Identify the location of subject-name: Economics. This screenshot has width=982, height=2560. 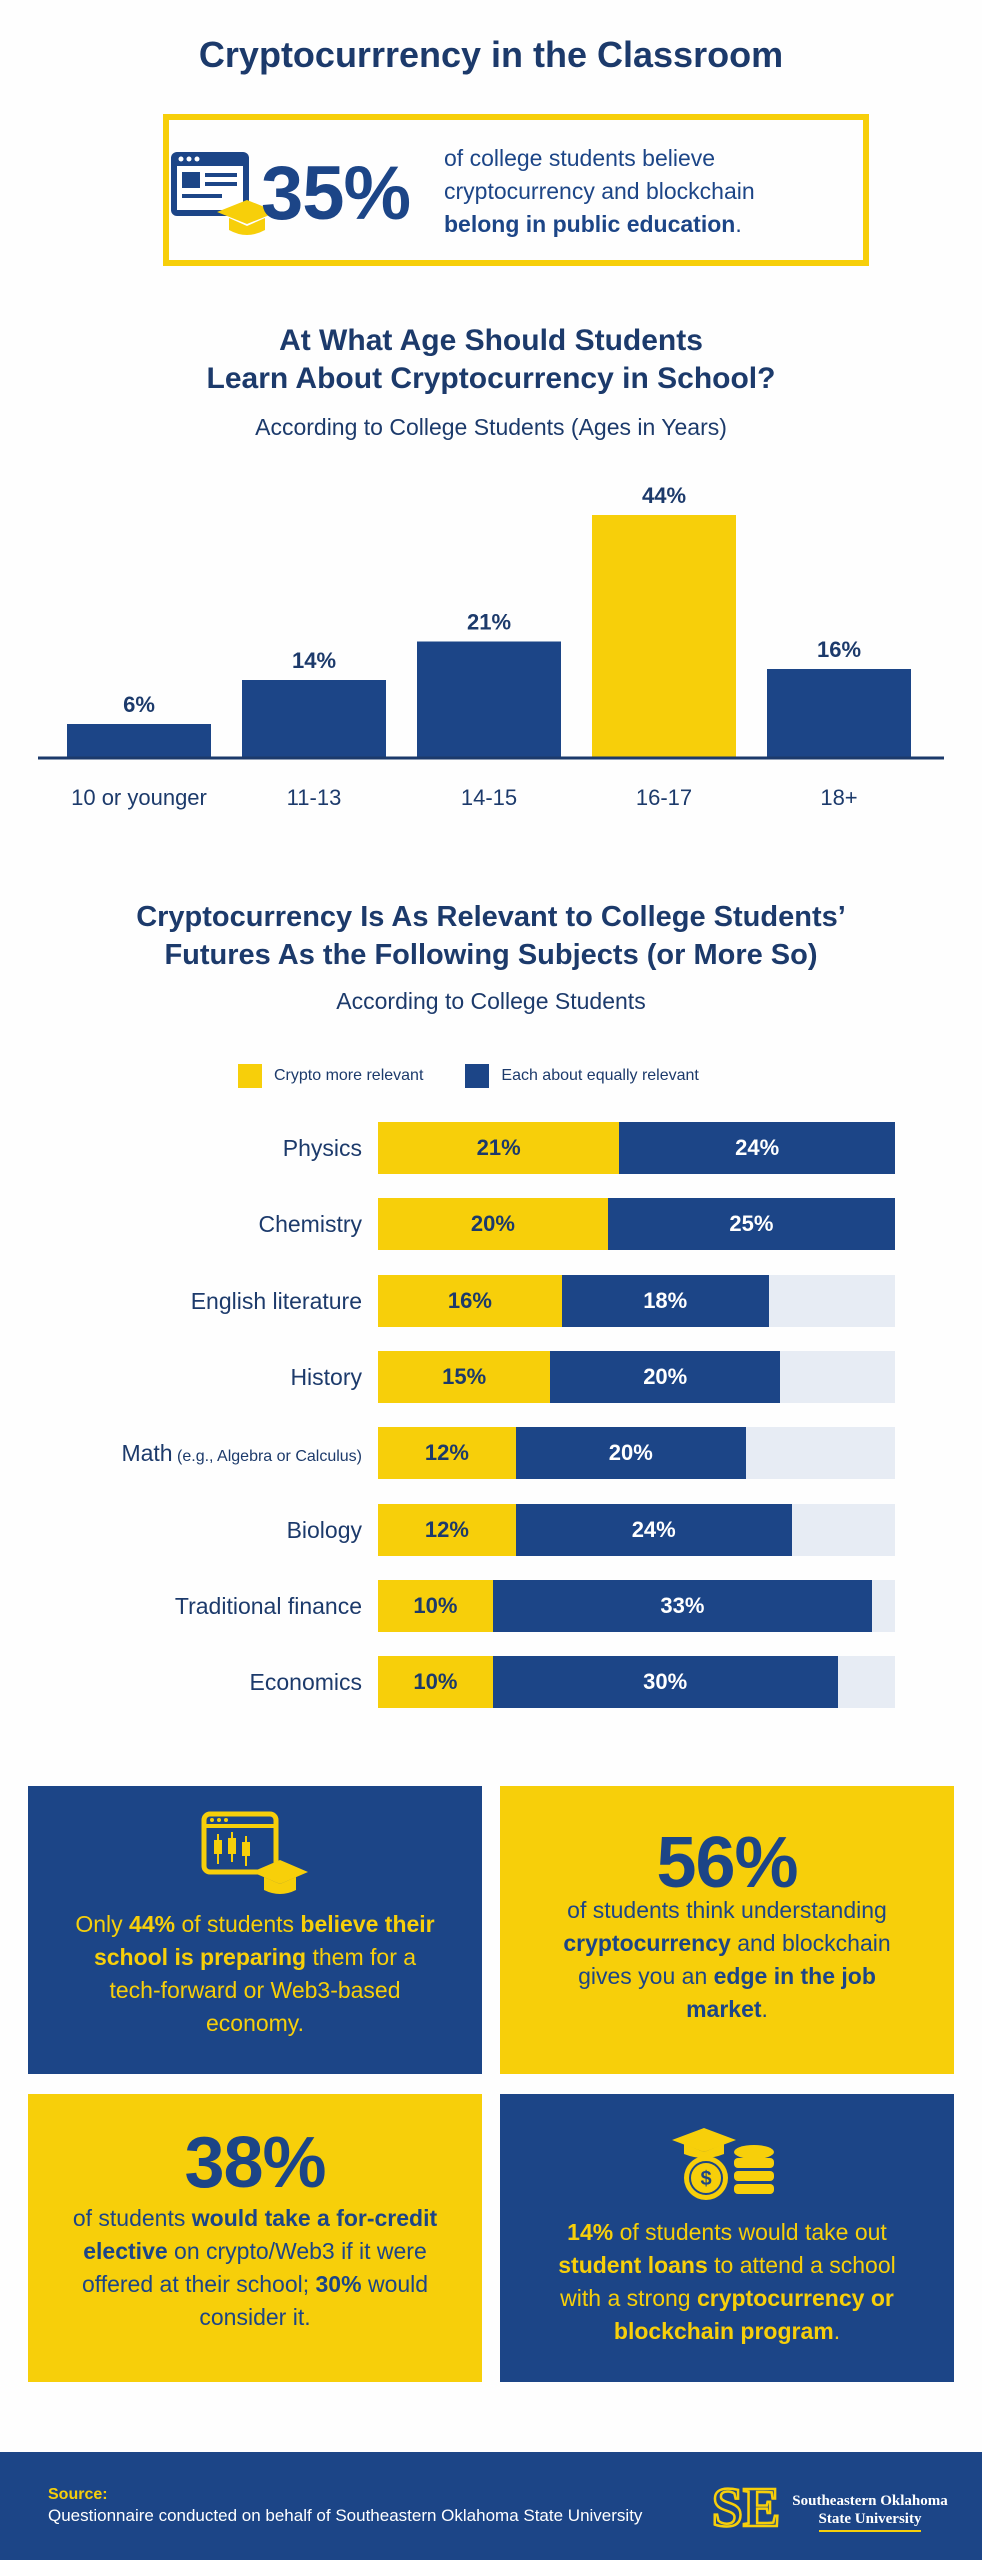
(305, 1682).